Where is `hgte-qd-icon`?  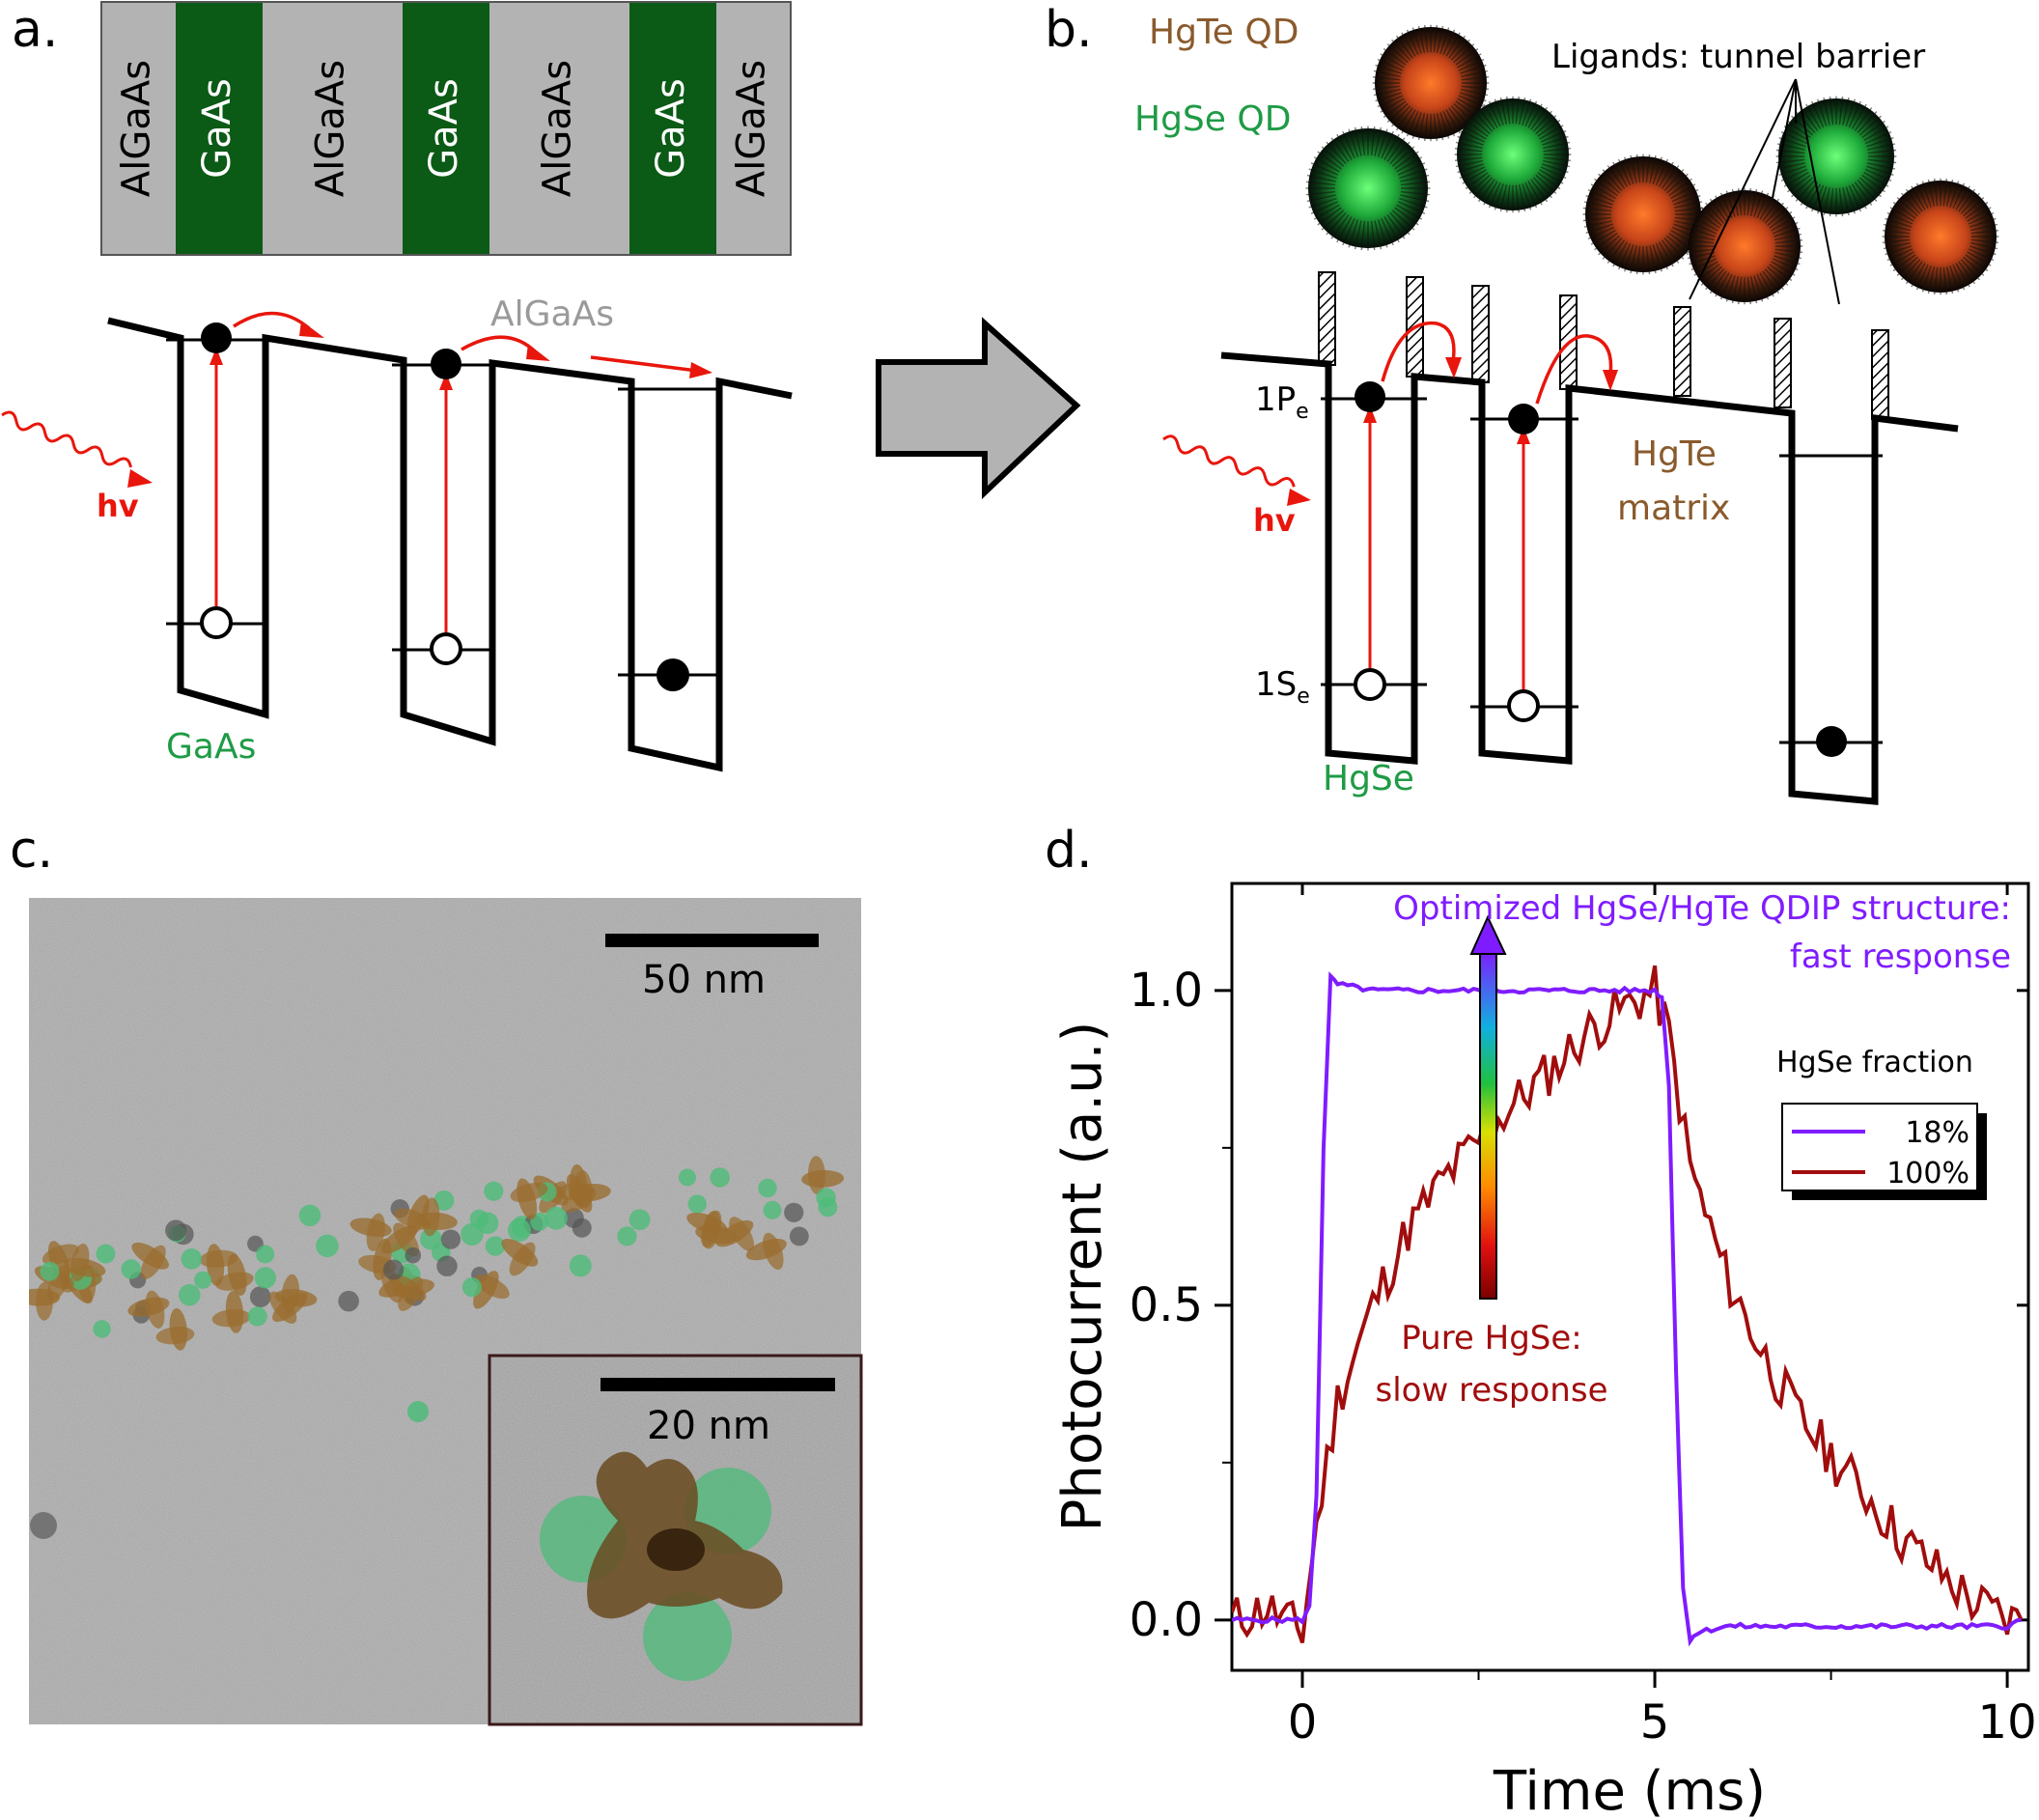 hgte-qd-icon is located at coordinates (1431, 83).